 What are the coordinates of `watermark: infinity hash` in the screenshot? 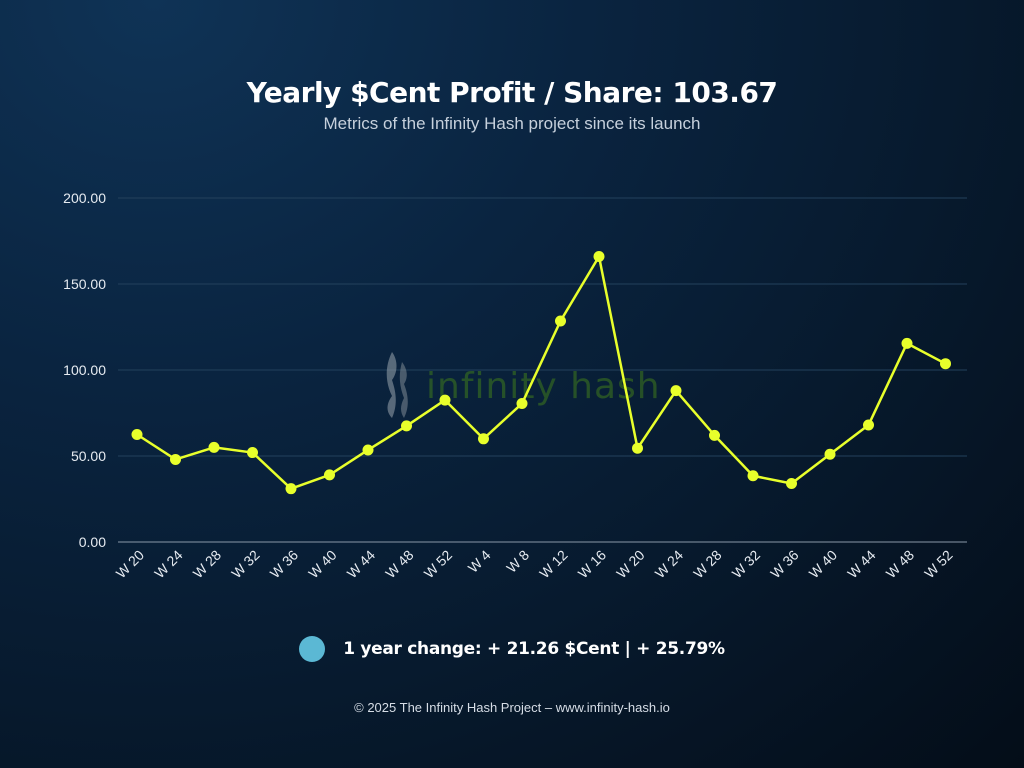 It's located at (523, 385).